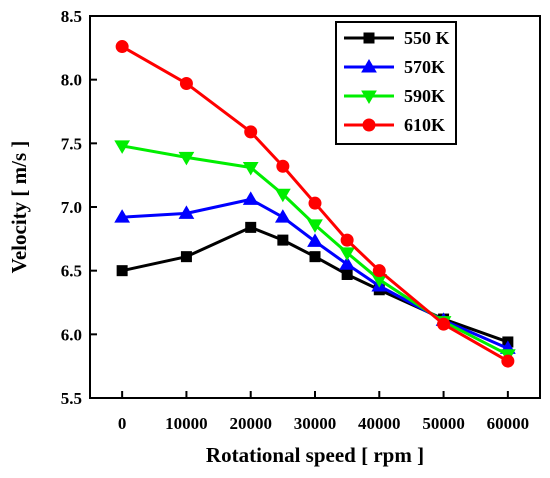  What do you see at coordinates (427, 38) in the screenshot?
I see `legend-label: 550 K` at bounding box center [427, 38].